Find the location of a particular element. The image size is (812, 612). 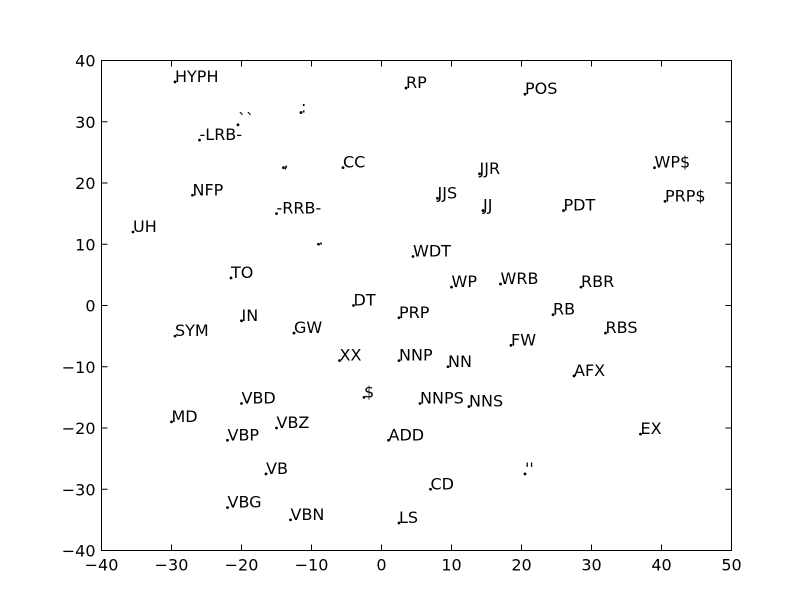

point-label: WRB is located at coordinates (520, 278).